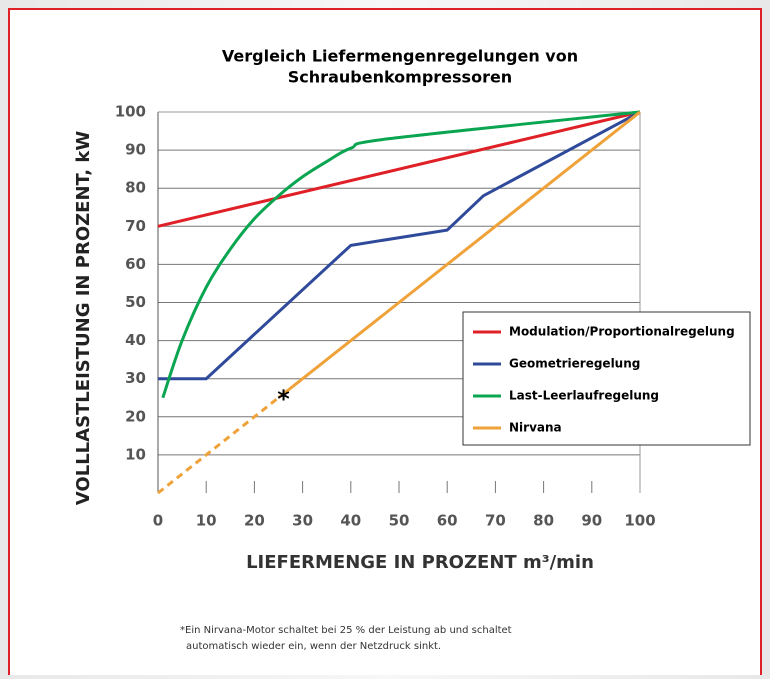 Image resolution: width=770 pixels, height=679 pixels. I want to click on line, so click(399, 169).